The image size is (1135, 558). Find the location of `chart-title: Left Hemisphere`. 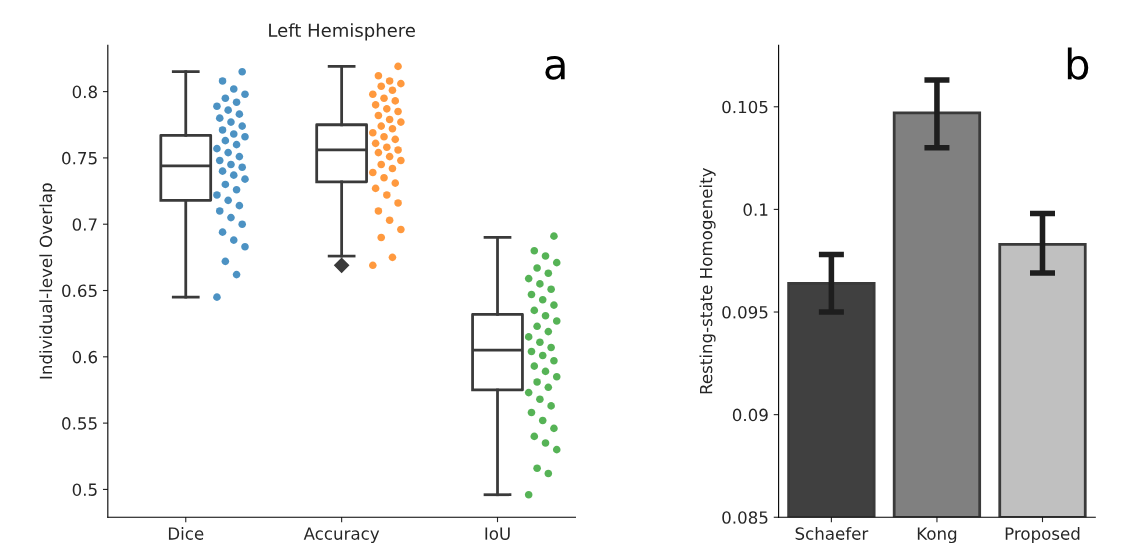

chart-title: Left Hemisphere is located at coordinates (342, 32).